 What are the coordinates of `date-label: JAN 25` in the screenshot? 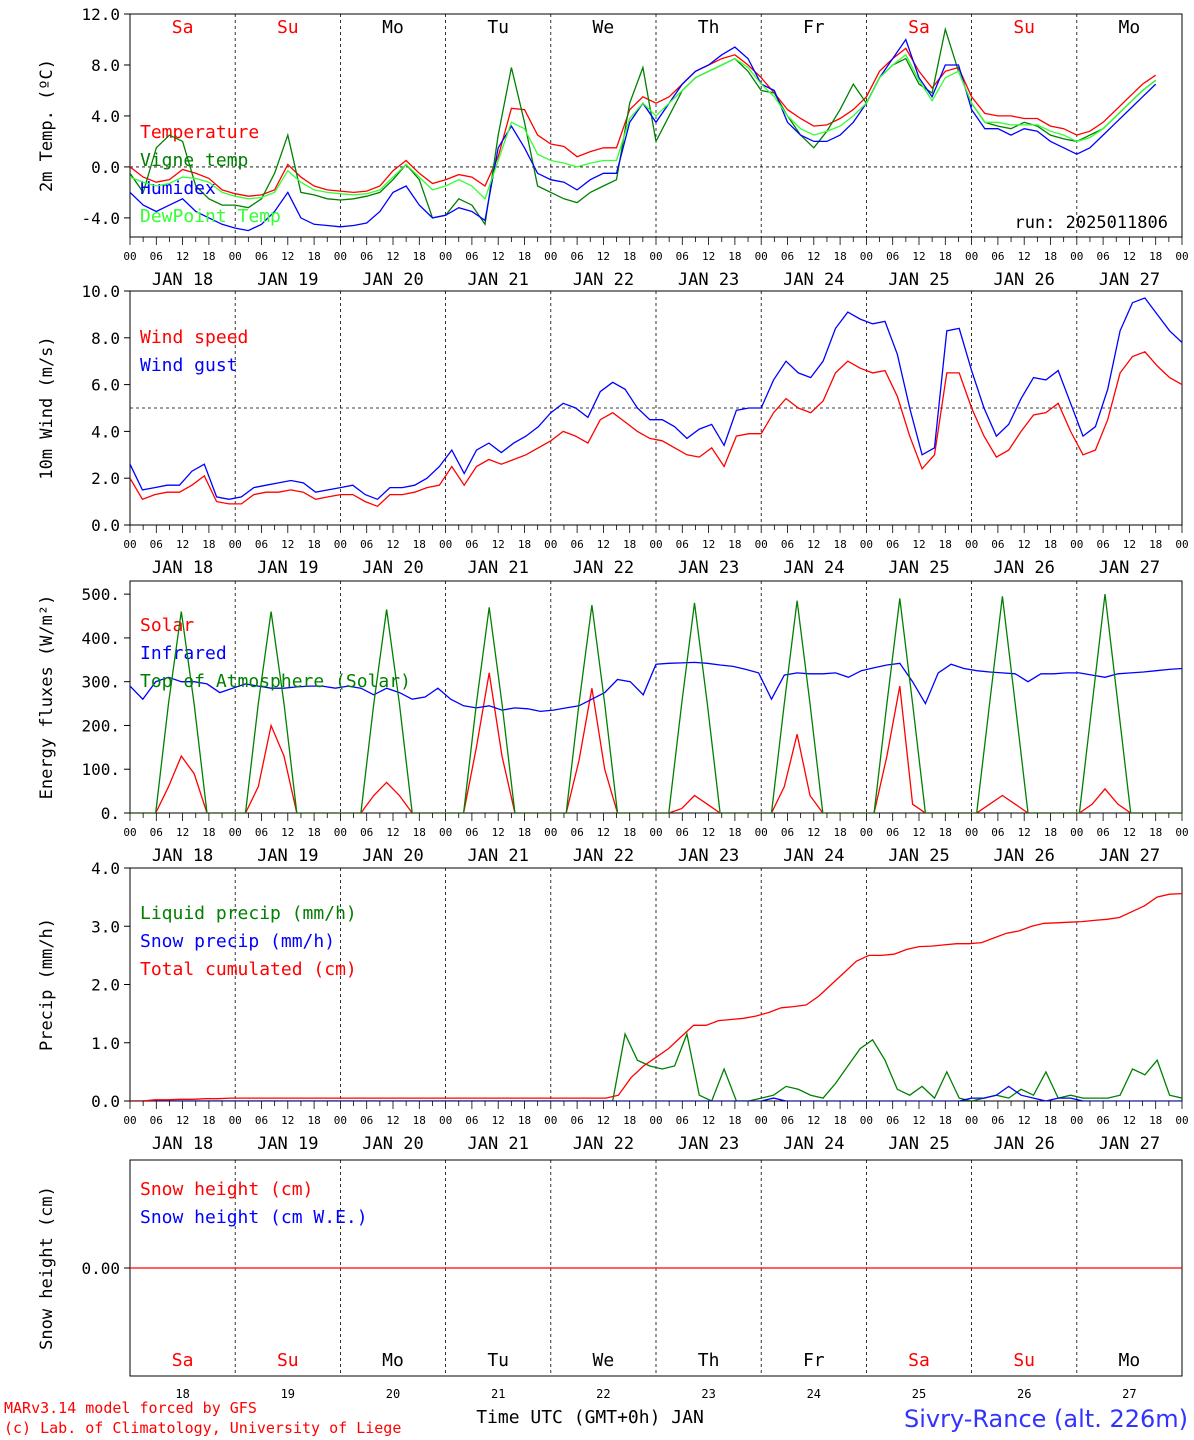 It's located at (918, 280).